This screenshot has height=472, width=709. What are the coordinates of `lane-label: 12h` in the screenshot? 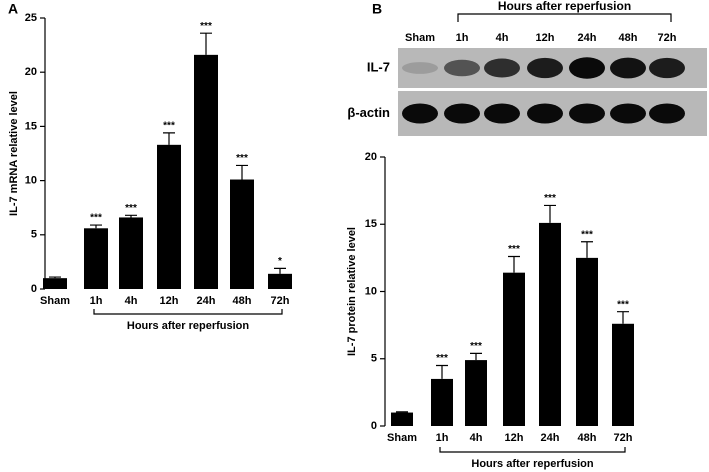 It's located at (545, 38).